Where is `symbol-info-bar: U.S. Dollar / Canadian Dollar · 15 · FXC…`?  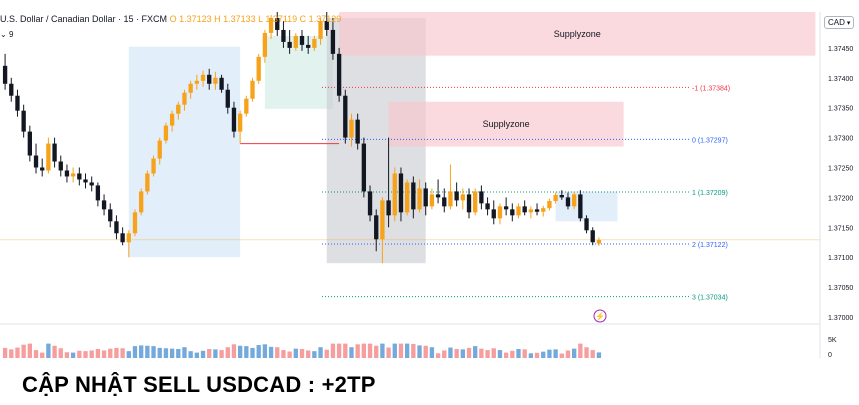 symbol-info-bar: U.S. Dollar / Canadian Dollar · 15 · FXC… is located at coordinates (170, 19).